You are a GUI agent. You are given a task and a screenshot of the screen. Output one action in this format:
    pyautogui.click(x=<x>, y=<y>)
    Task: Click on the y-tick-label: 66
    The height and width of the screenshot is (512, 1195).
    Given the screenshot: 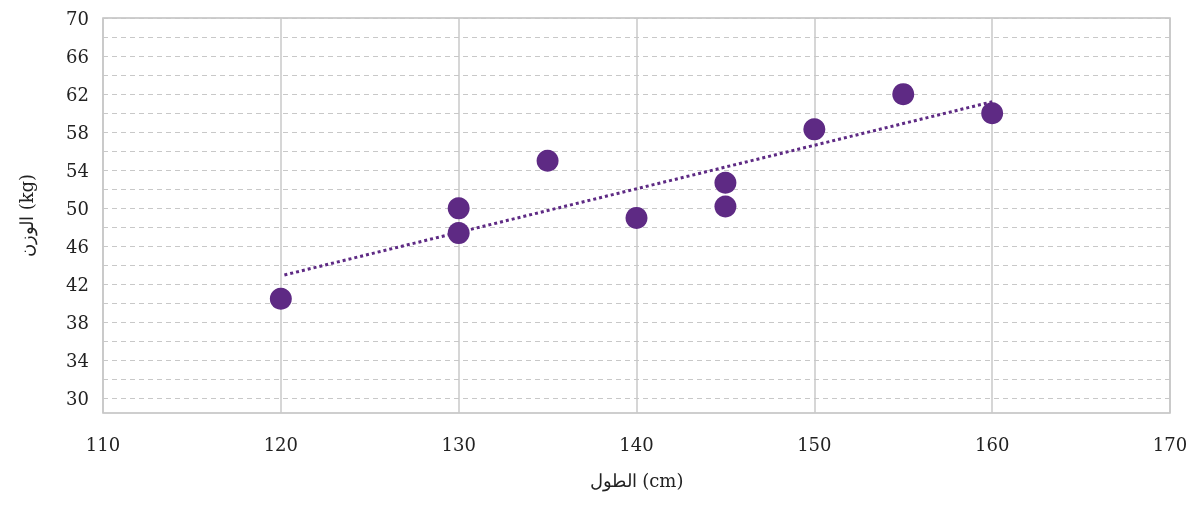 What is the action you would take?
    pyautogui.click(x=77, y=56)
    